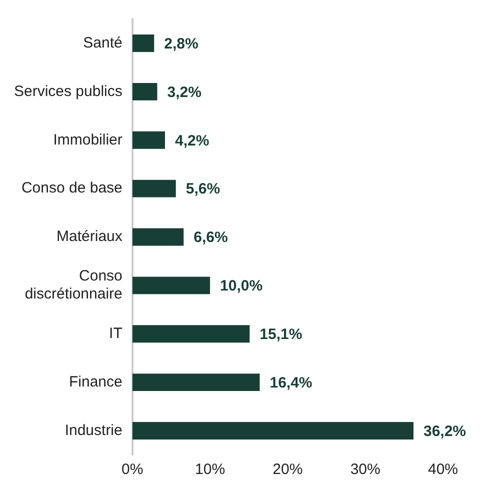 This screenshot has width=481, height=489. What do you see at coordinates (93, 430) in the screenshot?
I see `y-tick-label: Industrie` at bounding box center [93, 430].